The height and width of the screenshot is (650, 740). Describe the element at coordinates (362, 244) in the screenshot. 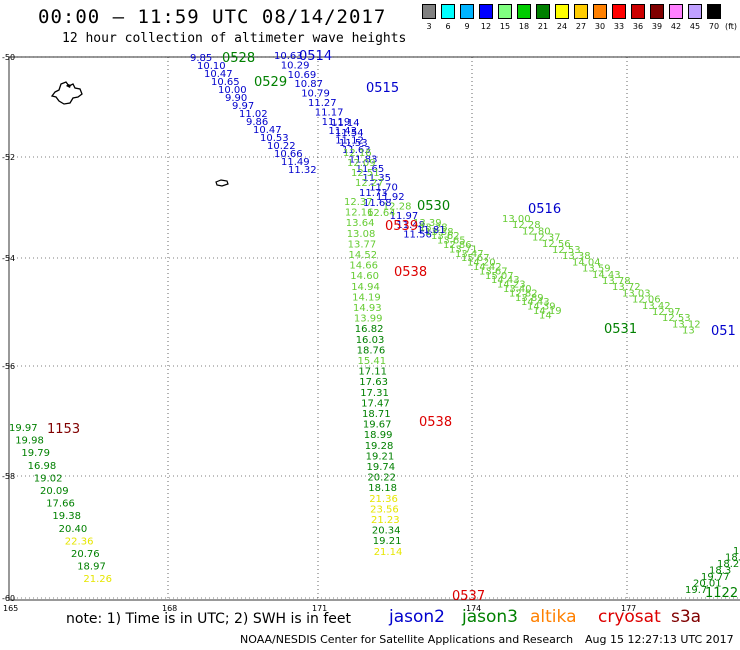

I see `wave-height-value: 13.77` at that location.